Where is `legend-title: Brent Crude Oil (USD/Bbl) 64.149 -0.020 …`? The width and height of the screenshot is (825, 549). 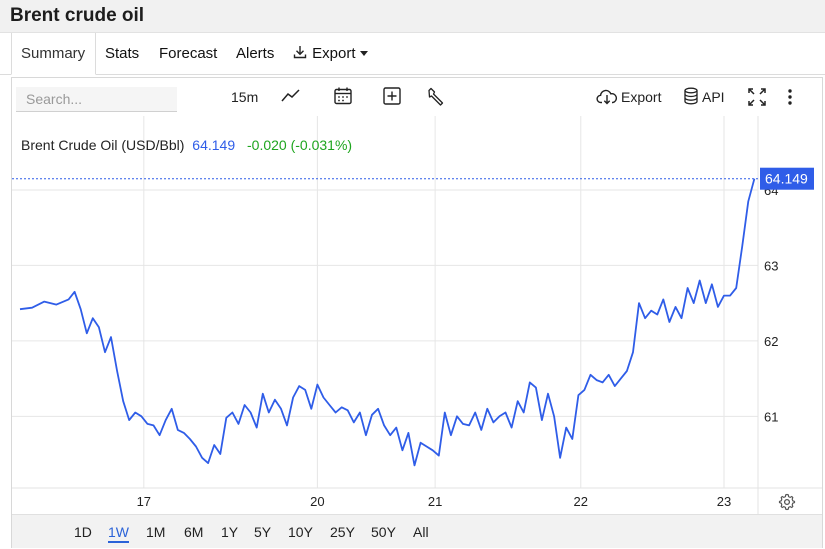 legend-title: Brent Crude Oil (USD/Bbl) 64.149 -0.020 … is located at coordinates (186, 145).